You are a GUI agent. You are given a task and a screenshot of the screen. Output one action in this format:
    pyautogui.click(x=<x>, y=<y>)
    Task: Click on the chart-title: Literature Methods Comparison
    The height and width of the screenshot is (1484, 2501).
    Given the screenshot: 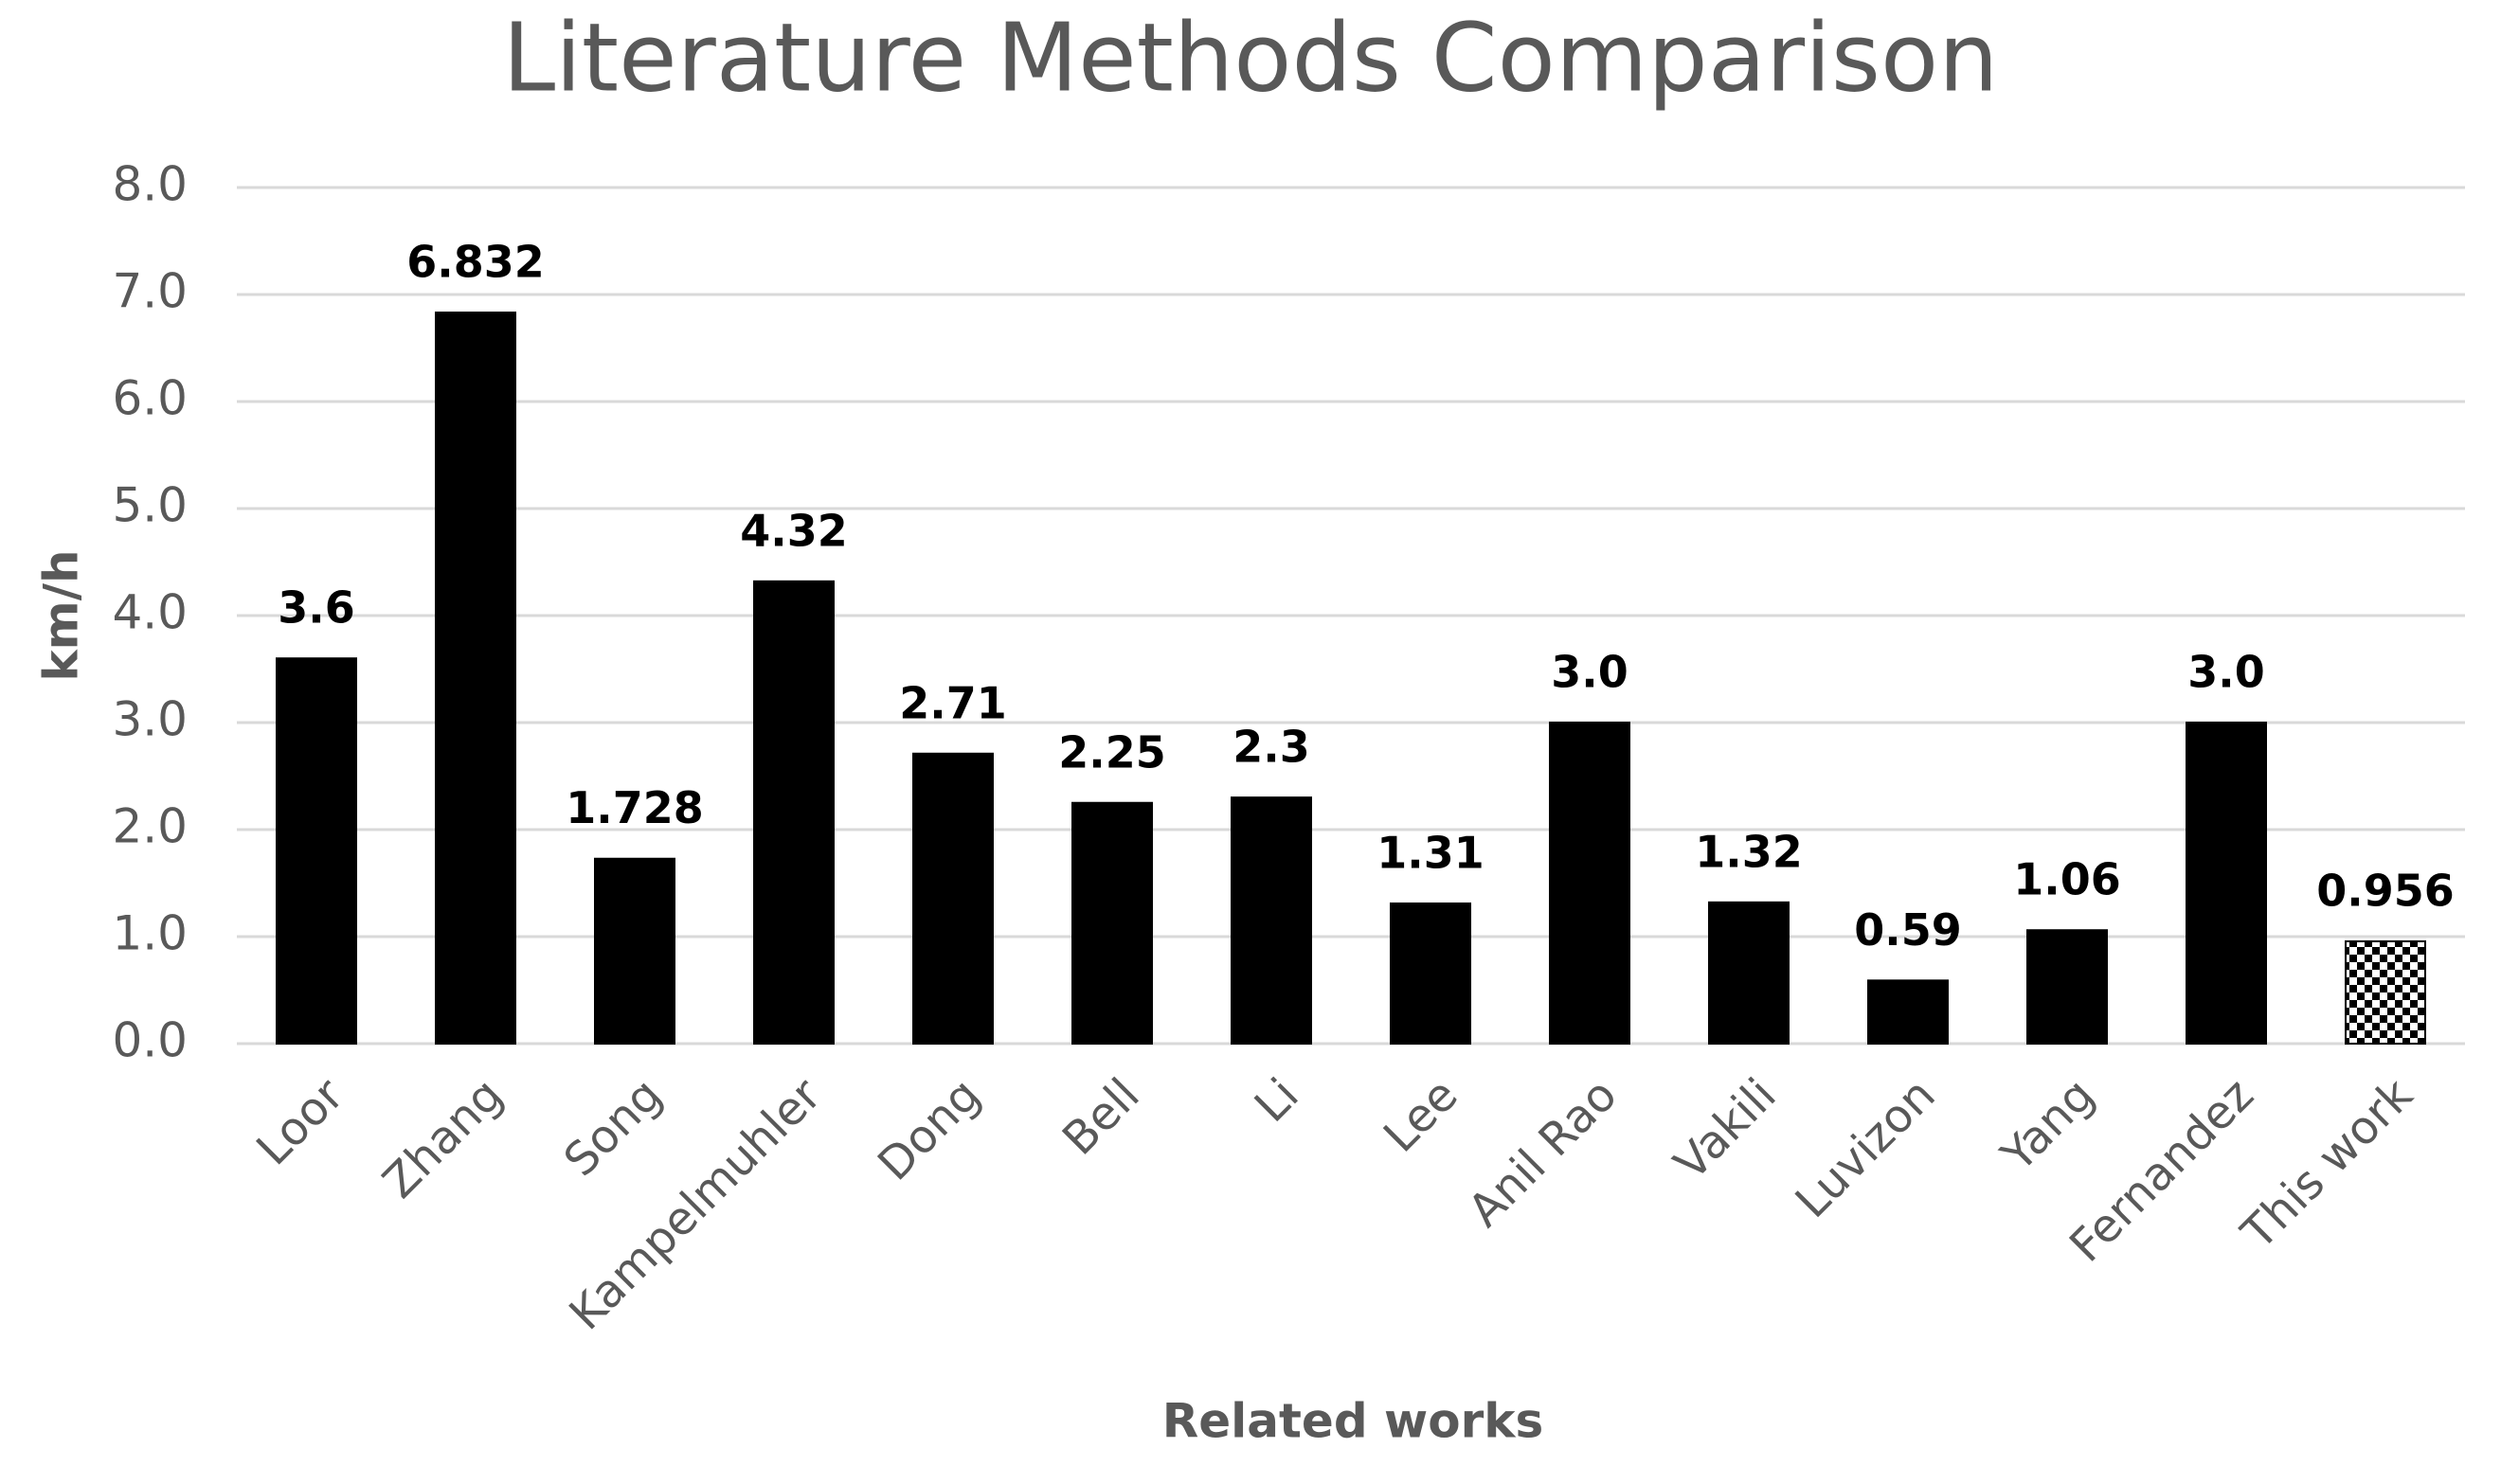 What is the action you would take?
    pyautogui.click(x=1250, y=57)
    